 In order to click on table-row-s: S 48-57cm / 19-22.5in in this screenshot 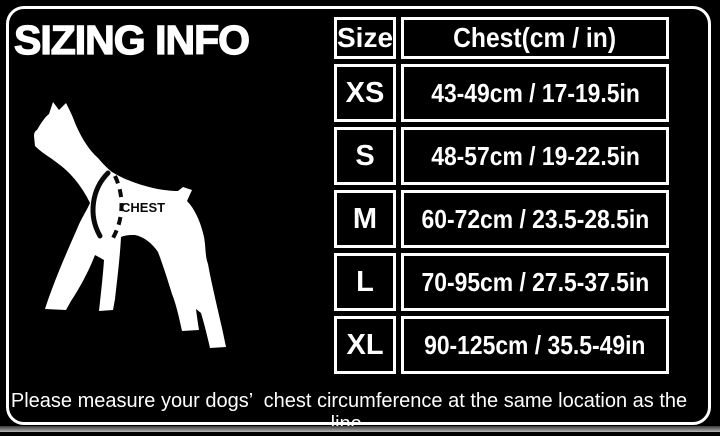, I will do `click(502, 156)`.